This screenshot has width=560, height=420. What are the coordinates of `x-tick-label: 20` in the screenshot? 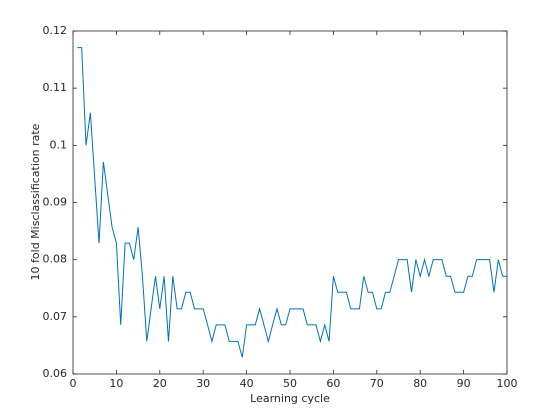 It's located at (160, 383).